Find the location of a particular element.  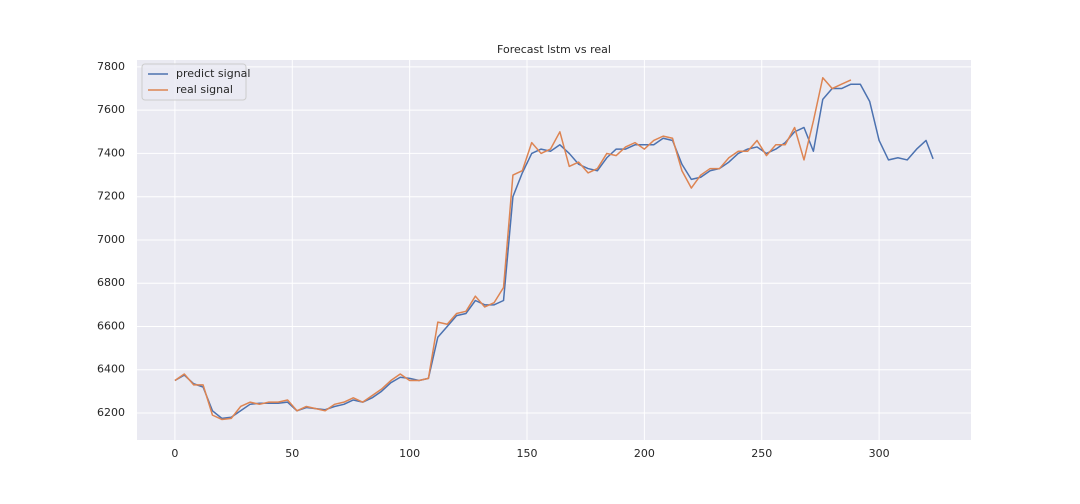

y-tick-label: 7200 is located at coordinates (111, 196).